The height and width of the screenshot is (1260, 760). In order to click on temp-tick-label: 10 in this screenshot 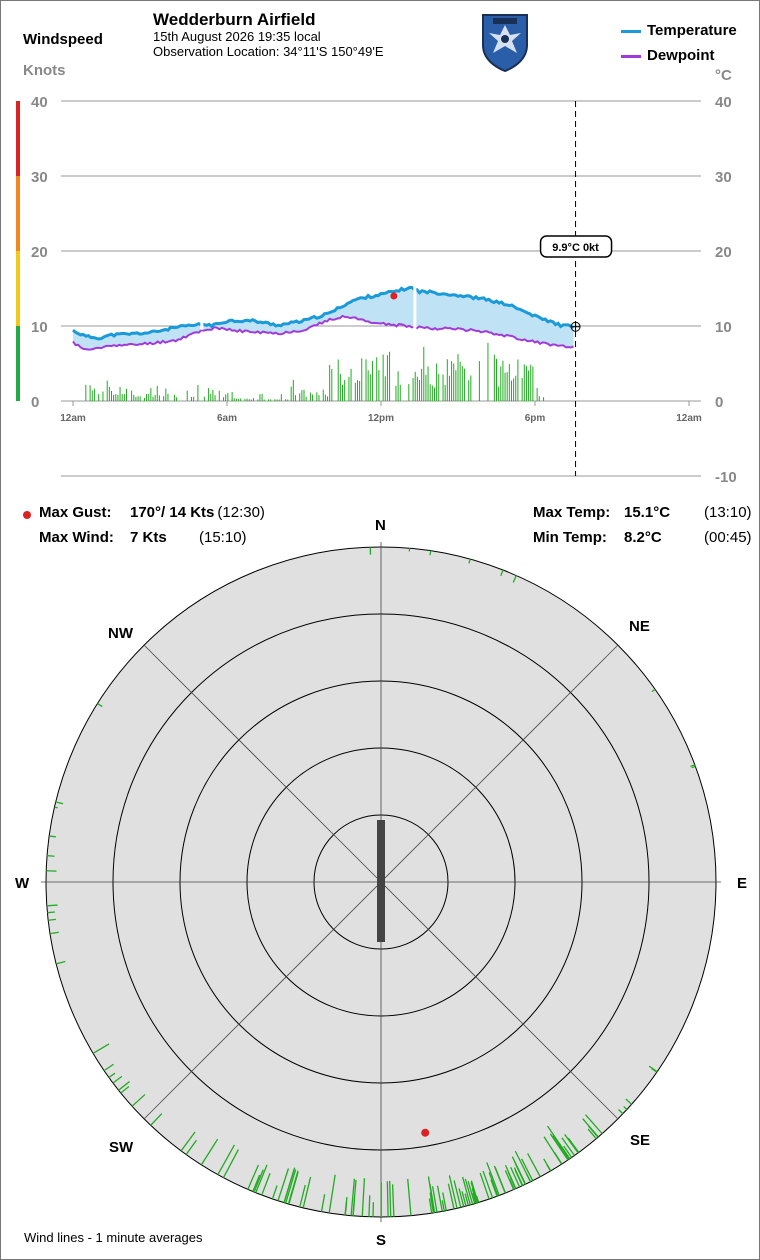, I will do `click(723, 327)`.